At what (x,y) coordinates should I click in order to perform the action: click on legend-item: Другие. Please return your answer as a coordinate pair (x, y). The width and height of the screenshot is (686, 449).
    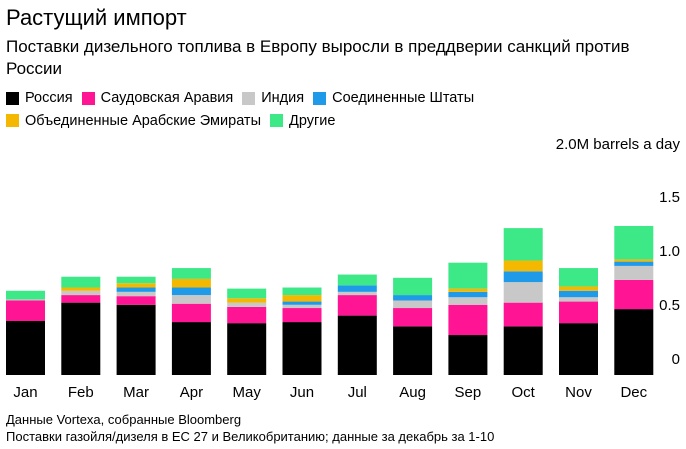
    Looking at the image, I should click on (302, 121).